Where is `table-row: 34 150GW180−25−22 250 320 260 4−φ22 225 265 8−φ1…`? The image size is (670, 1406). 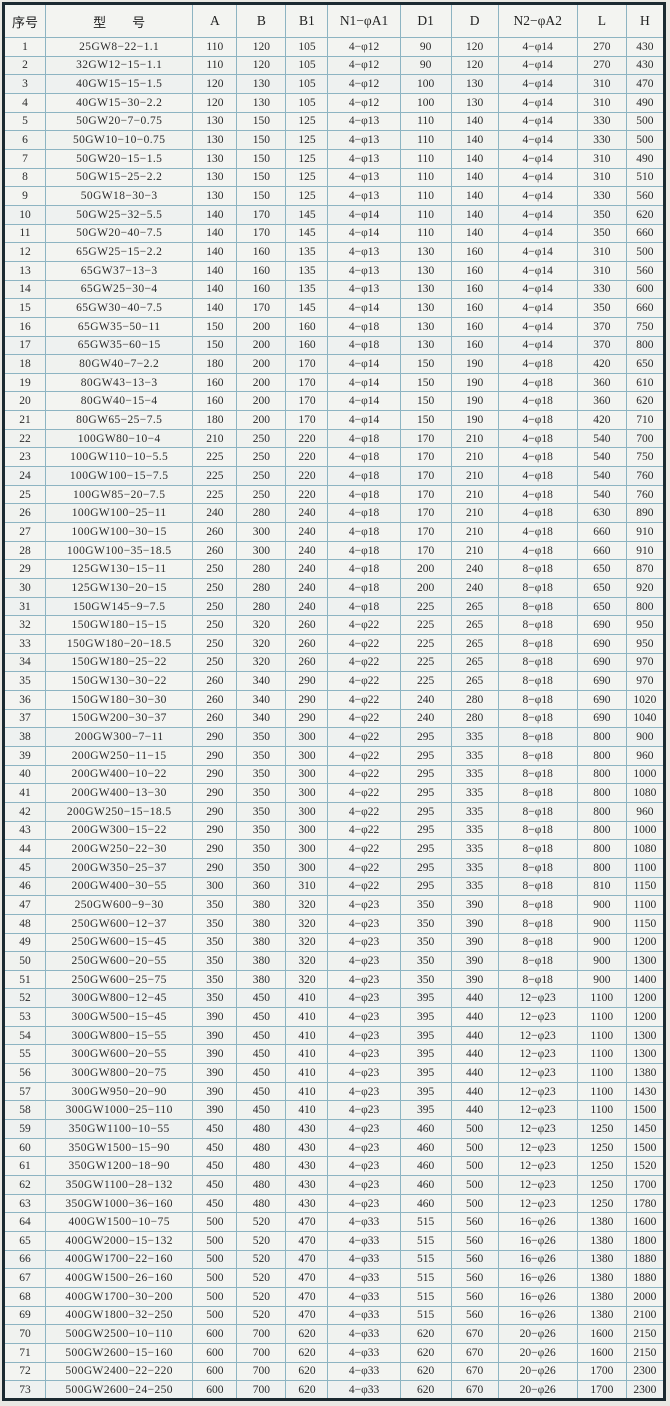 table-row: 34 150GW180−25−22 250 320 260 4−φ22 225 265 8−φ1… is located at coordinates (334, 662).